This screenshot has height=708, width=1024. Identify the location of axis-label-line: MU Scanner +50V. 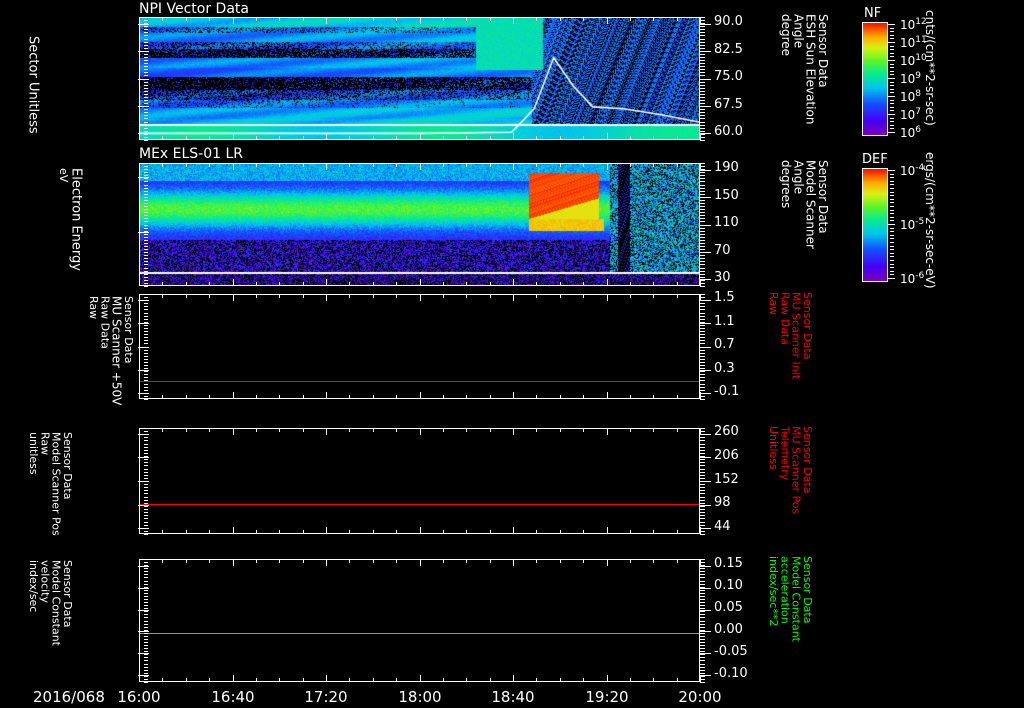
(116, 351).